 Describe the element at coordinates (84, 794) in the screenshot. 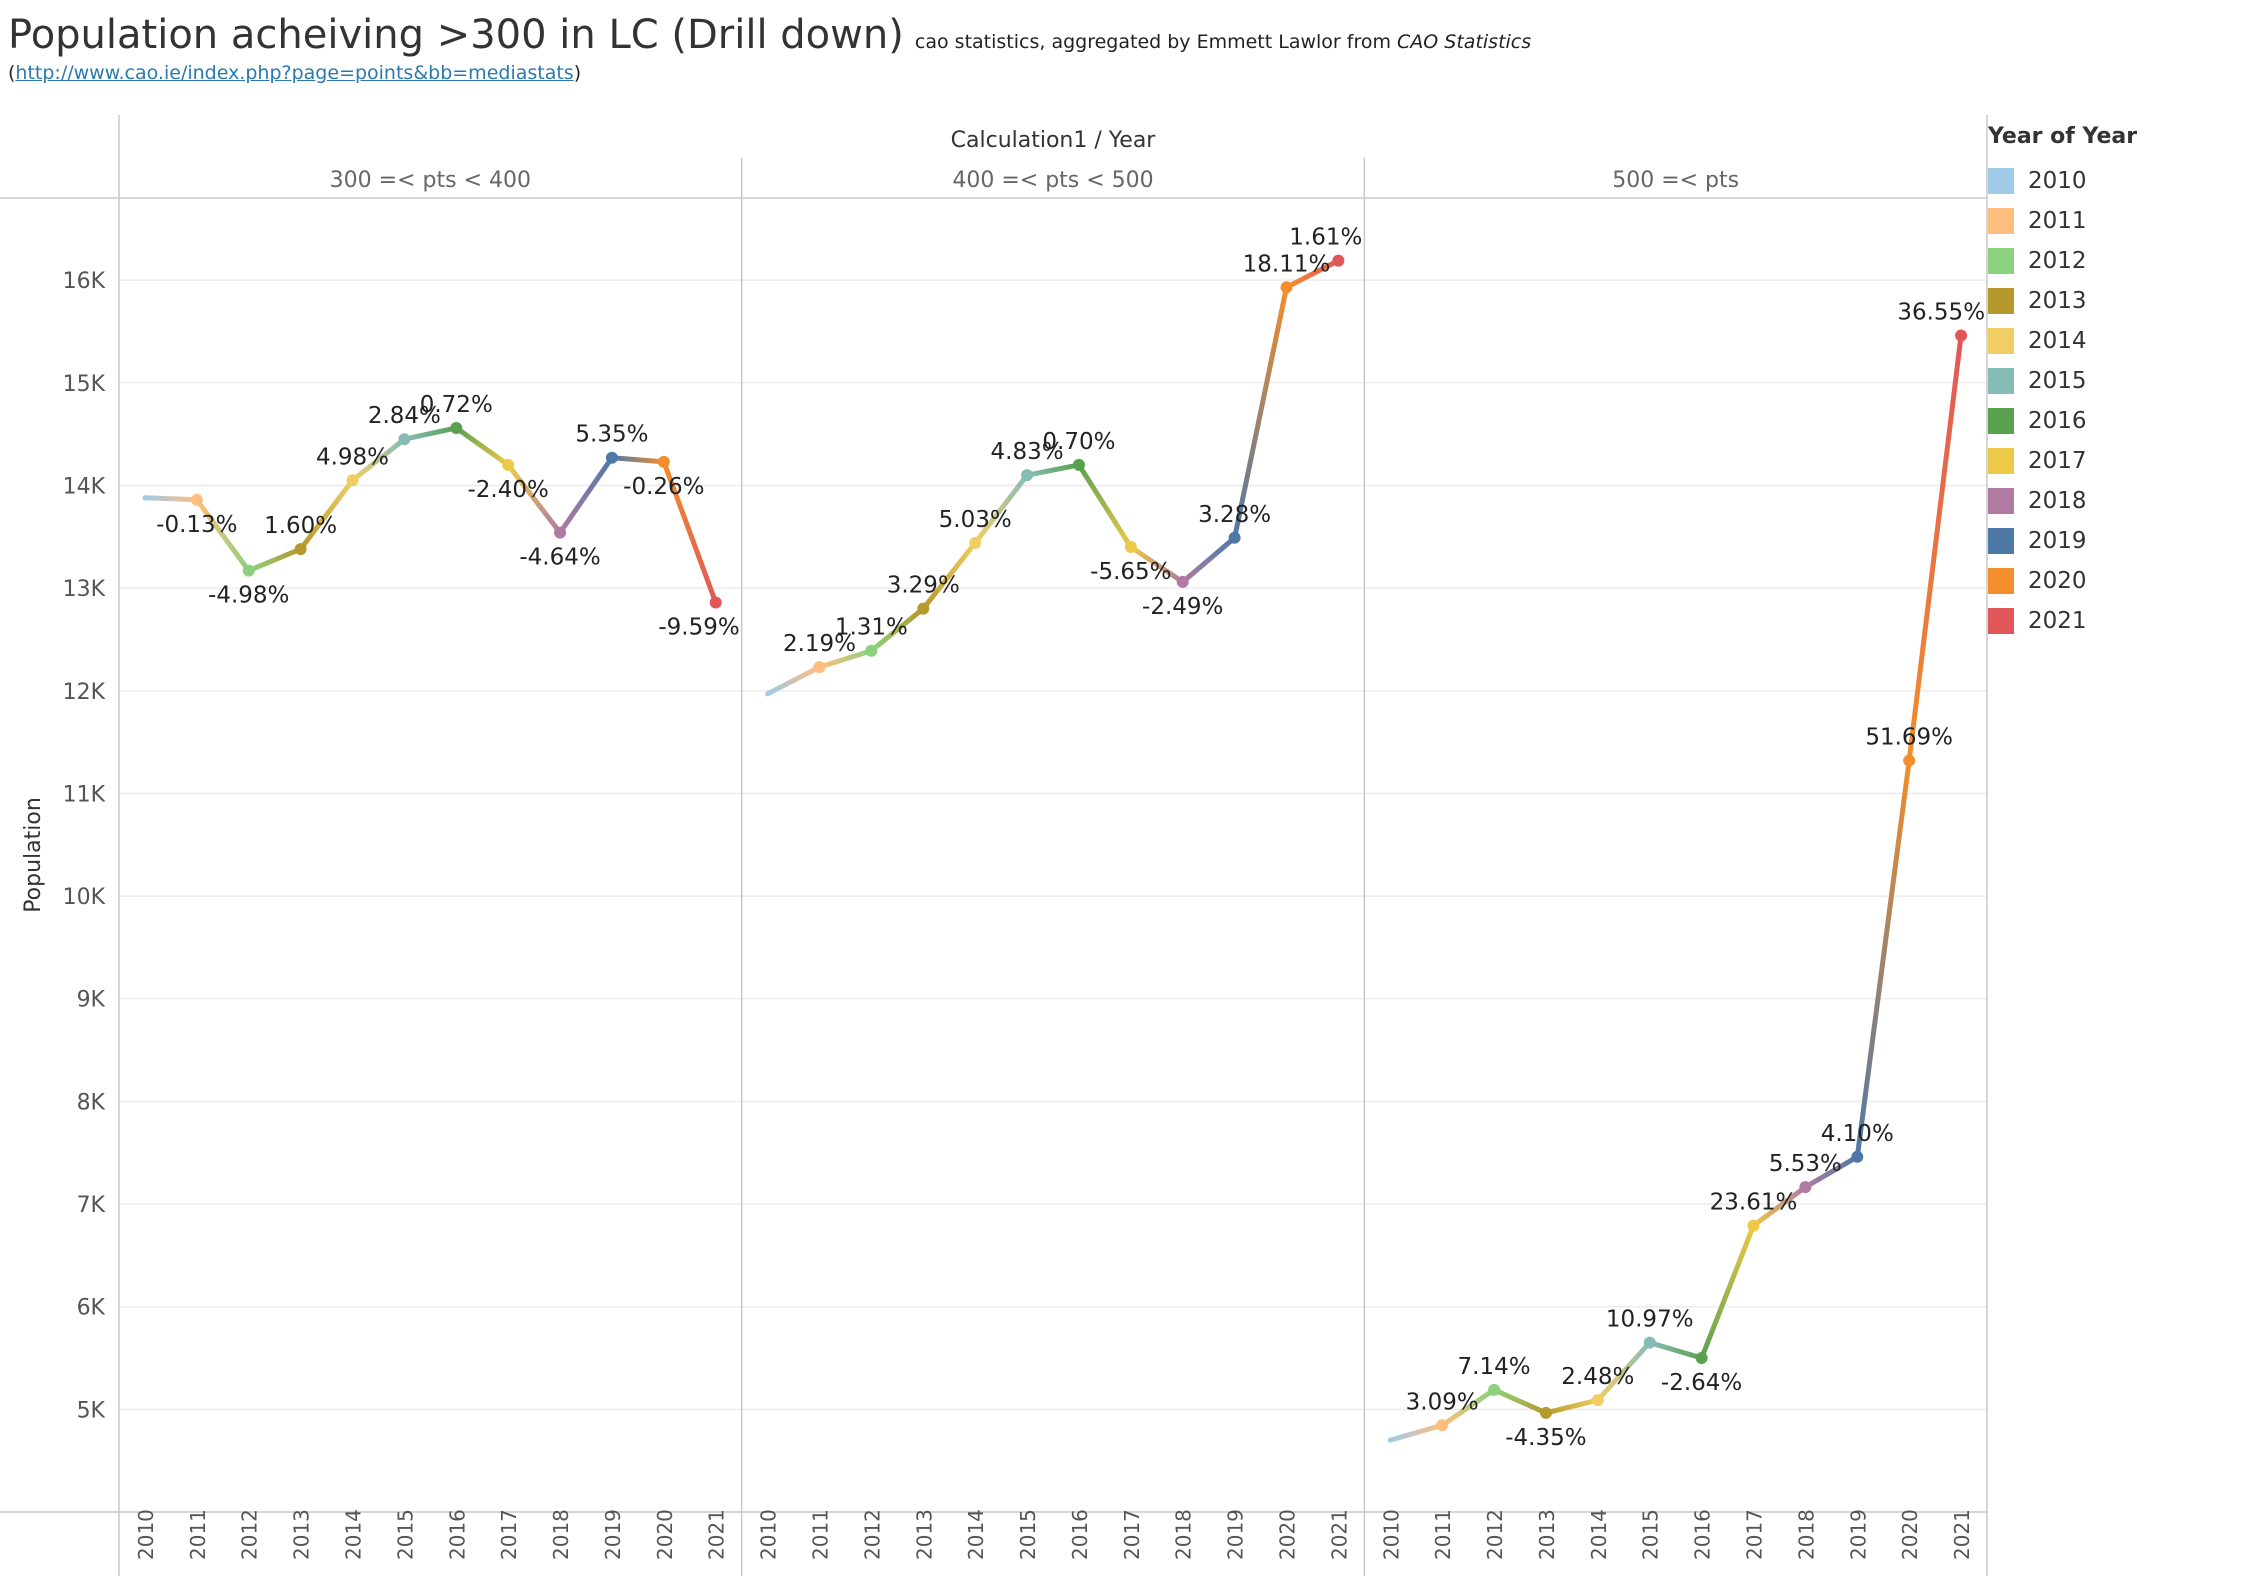

I see `y-tick-label: 11K` at that location.